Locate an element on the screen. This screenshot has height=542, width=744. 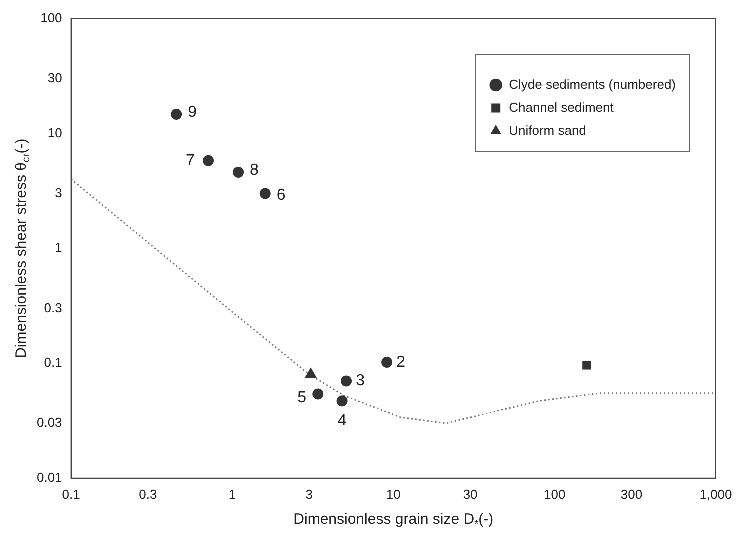
y-tick-label: 10 is located at coordinates (55, 132).